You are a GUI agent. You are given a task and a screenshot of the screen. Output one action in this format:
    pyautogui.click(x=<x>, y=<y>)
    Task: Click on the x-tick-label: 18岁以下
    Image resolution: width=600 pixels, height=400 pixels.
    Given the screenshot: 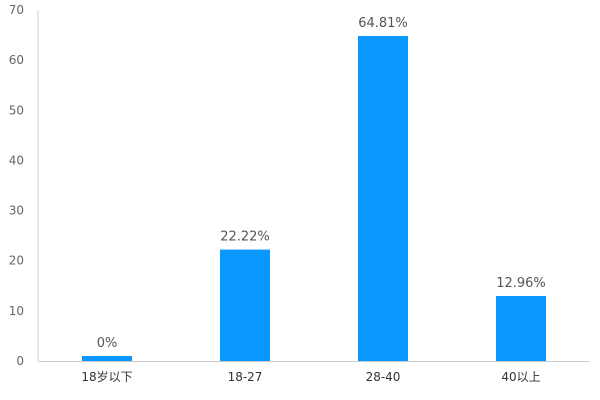 What is the action you would take?
    pyautogui.click(x=106, y=376)
    